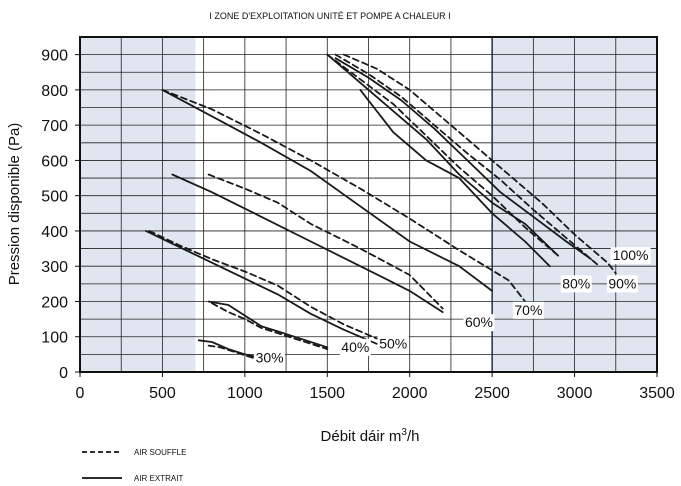 The width and height of the screenshot is (681, 486). I want to click on y-tick-label: 200, so click(54, 302).